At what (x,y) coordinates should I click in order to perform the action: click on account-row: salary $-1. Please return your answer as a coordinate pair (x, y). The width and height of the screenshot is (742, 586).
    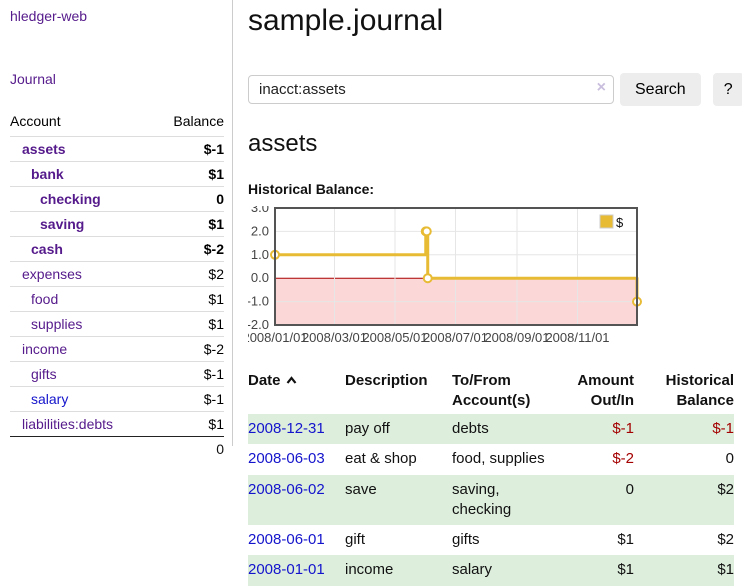
    Looking at the image, I should click on (117, 398).